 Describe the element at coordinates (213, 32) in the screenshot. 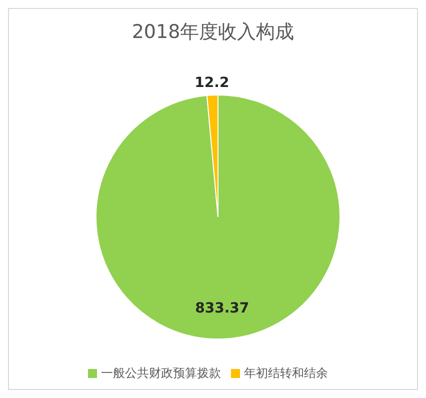

I see `chart-title: 2018年度收入构成` at that location.